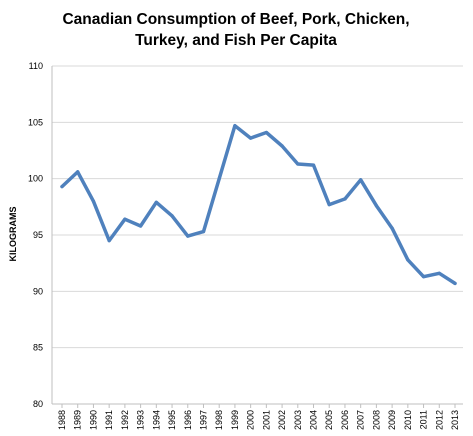  I want to click on x-tick-label-2012: 2012, so click(439, 420).